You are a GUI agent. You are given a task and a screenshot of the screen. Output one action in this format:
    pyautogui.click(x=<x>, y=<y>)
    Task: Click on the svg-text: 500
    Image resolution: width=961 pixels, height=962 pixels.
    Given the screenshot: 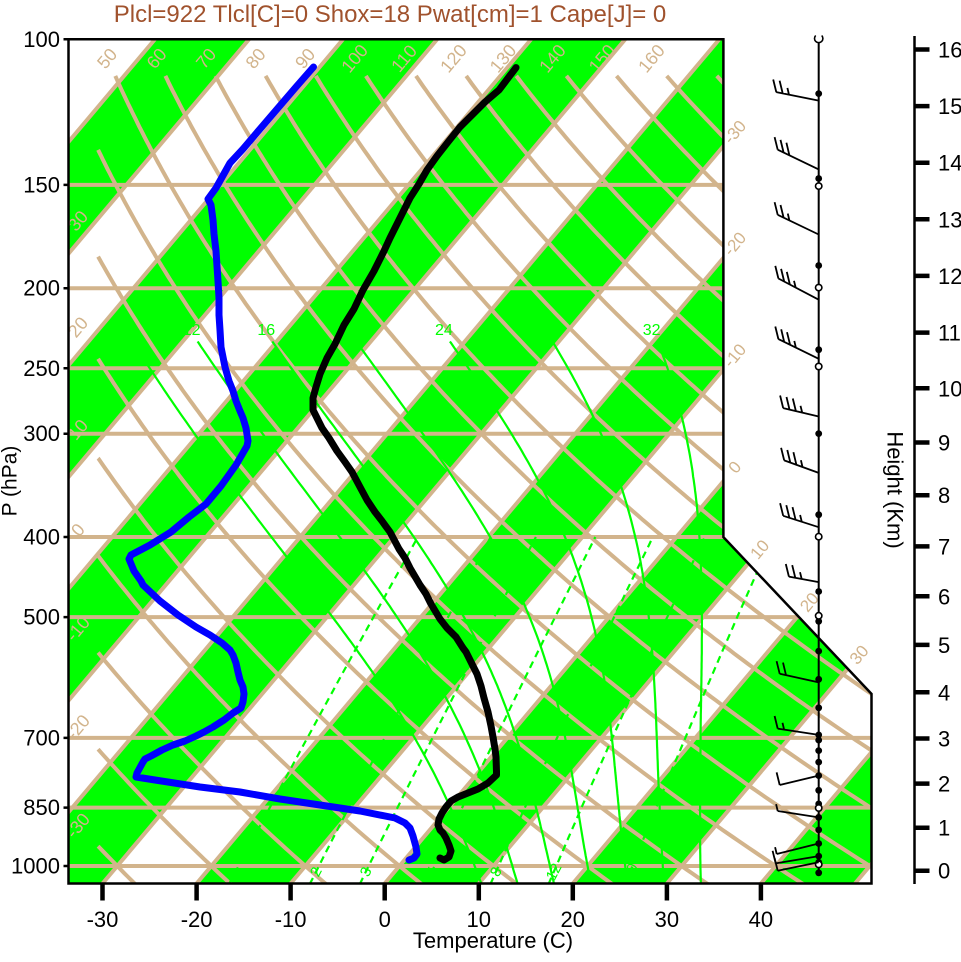 What is the action you would take?
    pyautogui.click(x=41, y=617)
    